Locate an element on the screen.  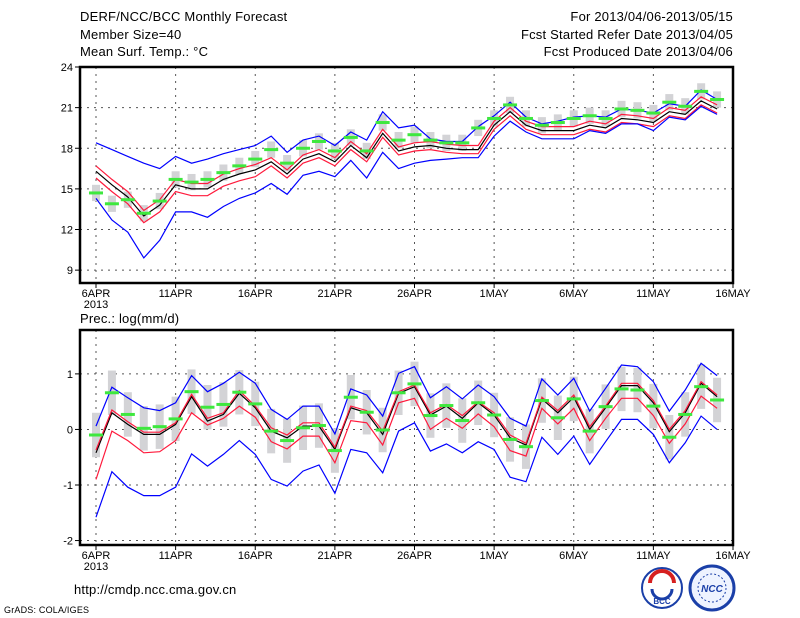
member-min-line is located at coordinates (406, 466).